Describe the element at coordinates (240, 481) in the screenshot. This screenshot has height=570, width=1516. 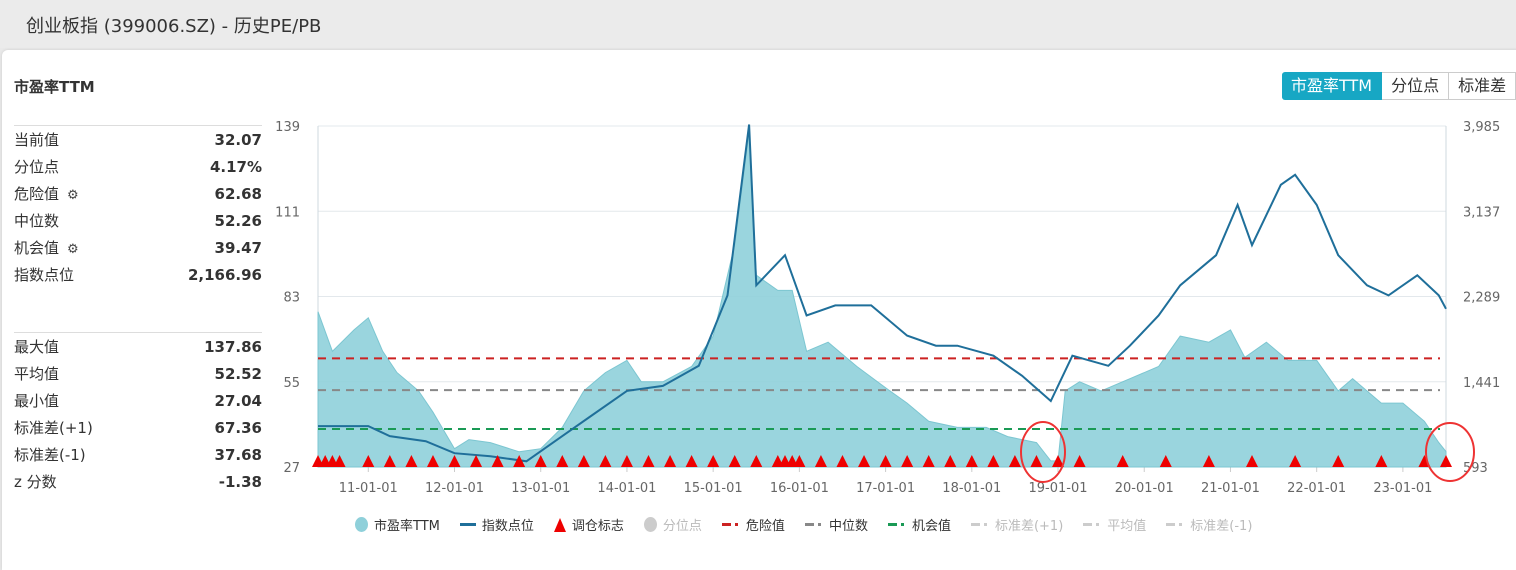
I see `stat-value: -1.38` at that location.